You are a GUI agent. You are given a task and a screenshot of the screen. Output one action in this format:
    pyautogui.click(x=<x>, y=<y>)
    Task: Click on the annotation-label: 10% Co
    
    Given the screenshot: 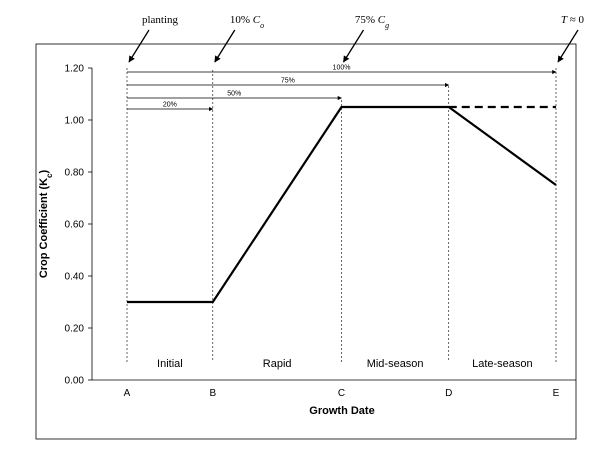 What is the action you would take?
    pyautogui.click(x=247, y=22)
    